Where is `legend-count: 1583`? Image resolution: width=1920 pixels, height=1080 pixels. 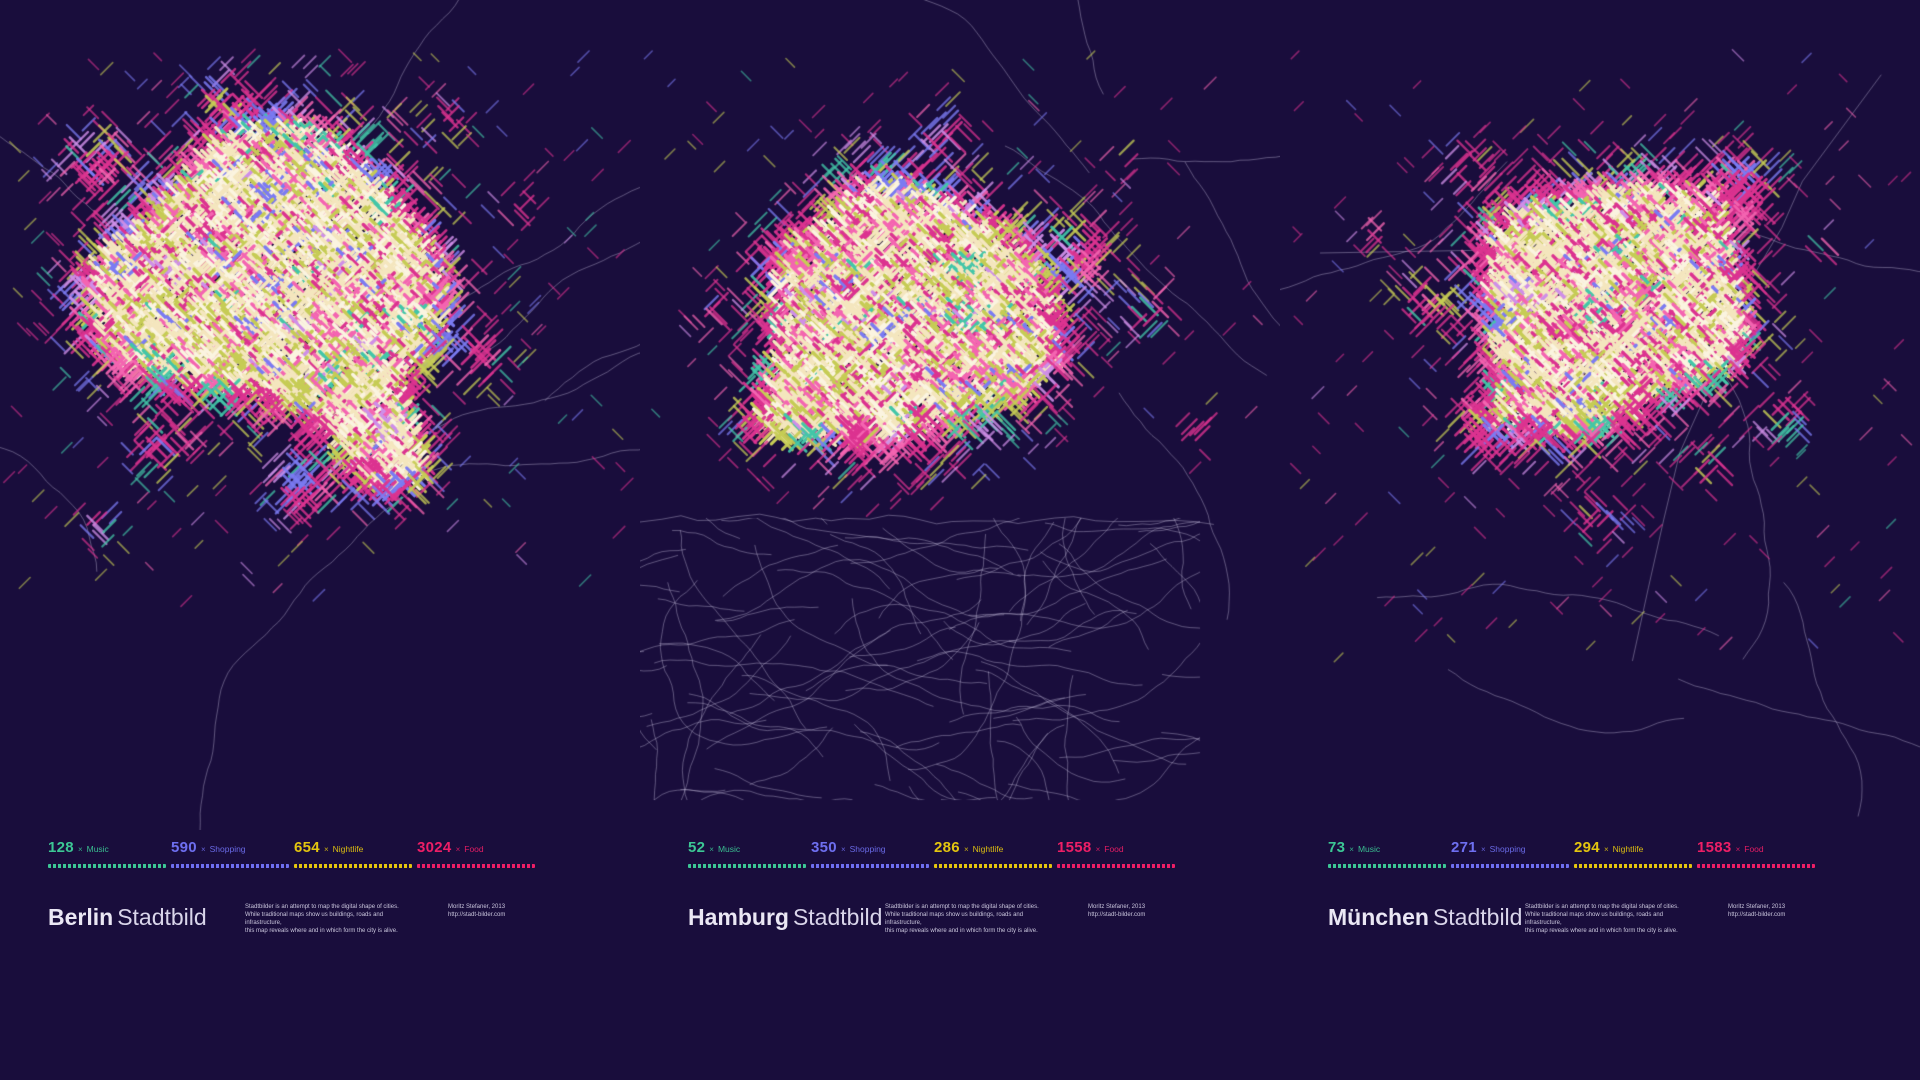
legend-count: 1583 is located at coordinates (1714, 847).